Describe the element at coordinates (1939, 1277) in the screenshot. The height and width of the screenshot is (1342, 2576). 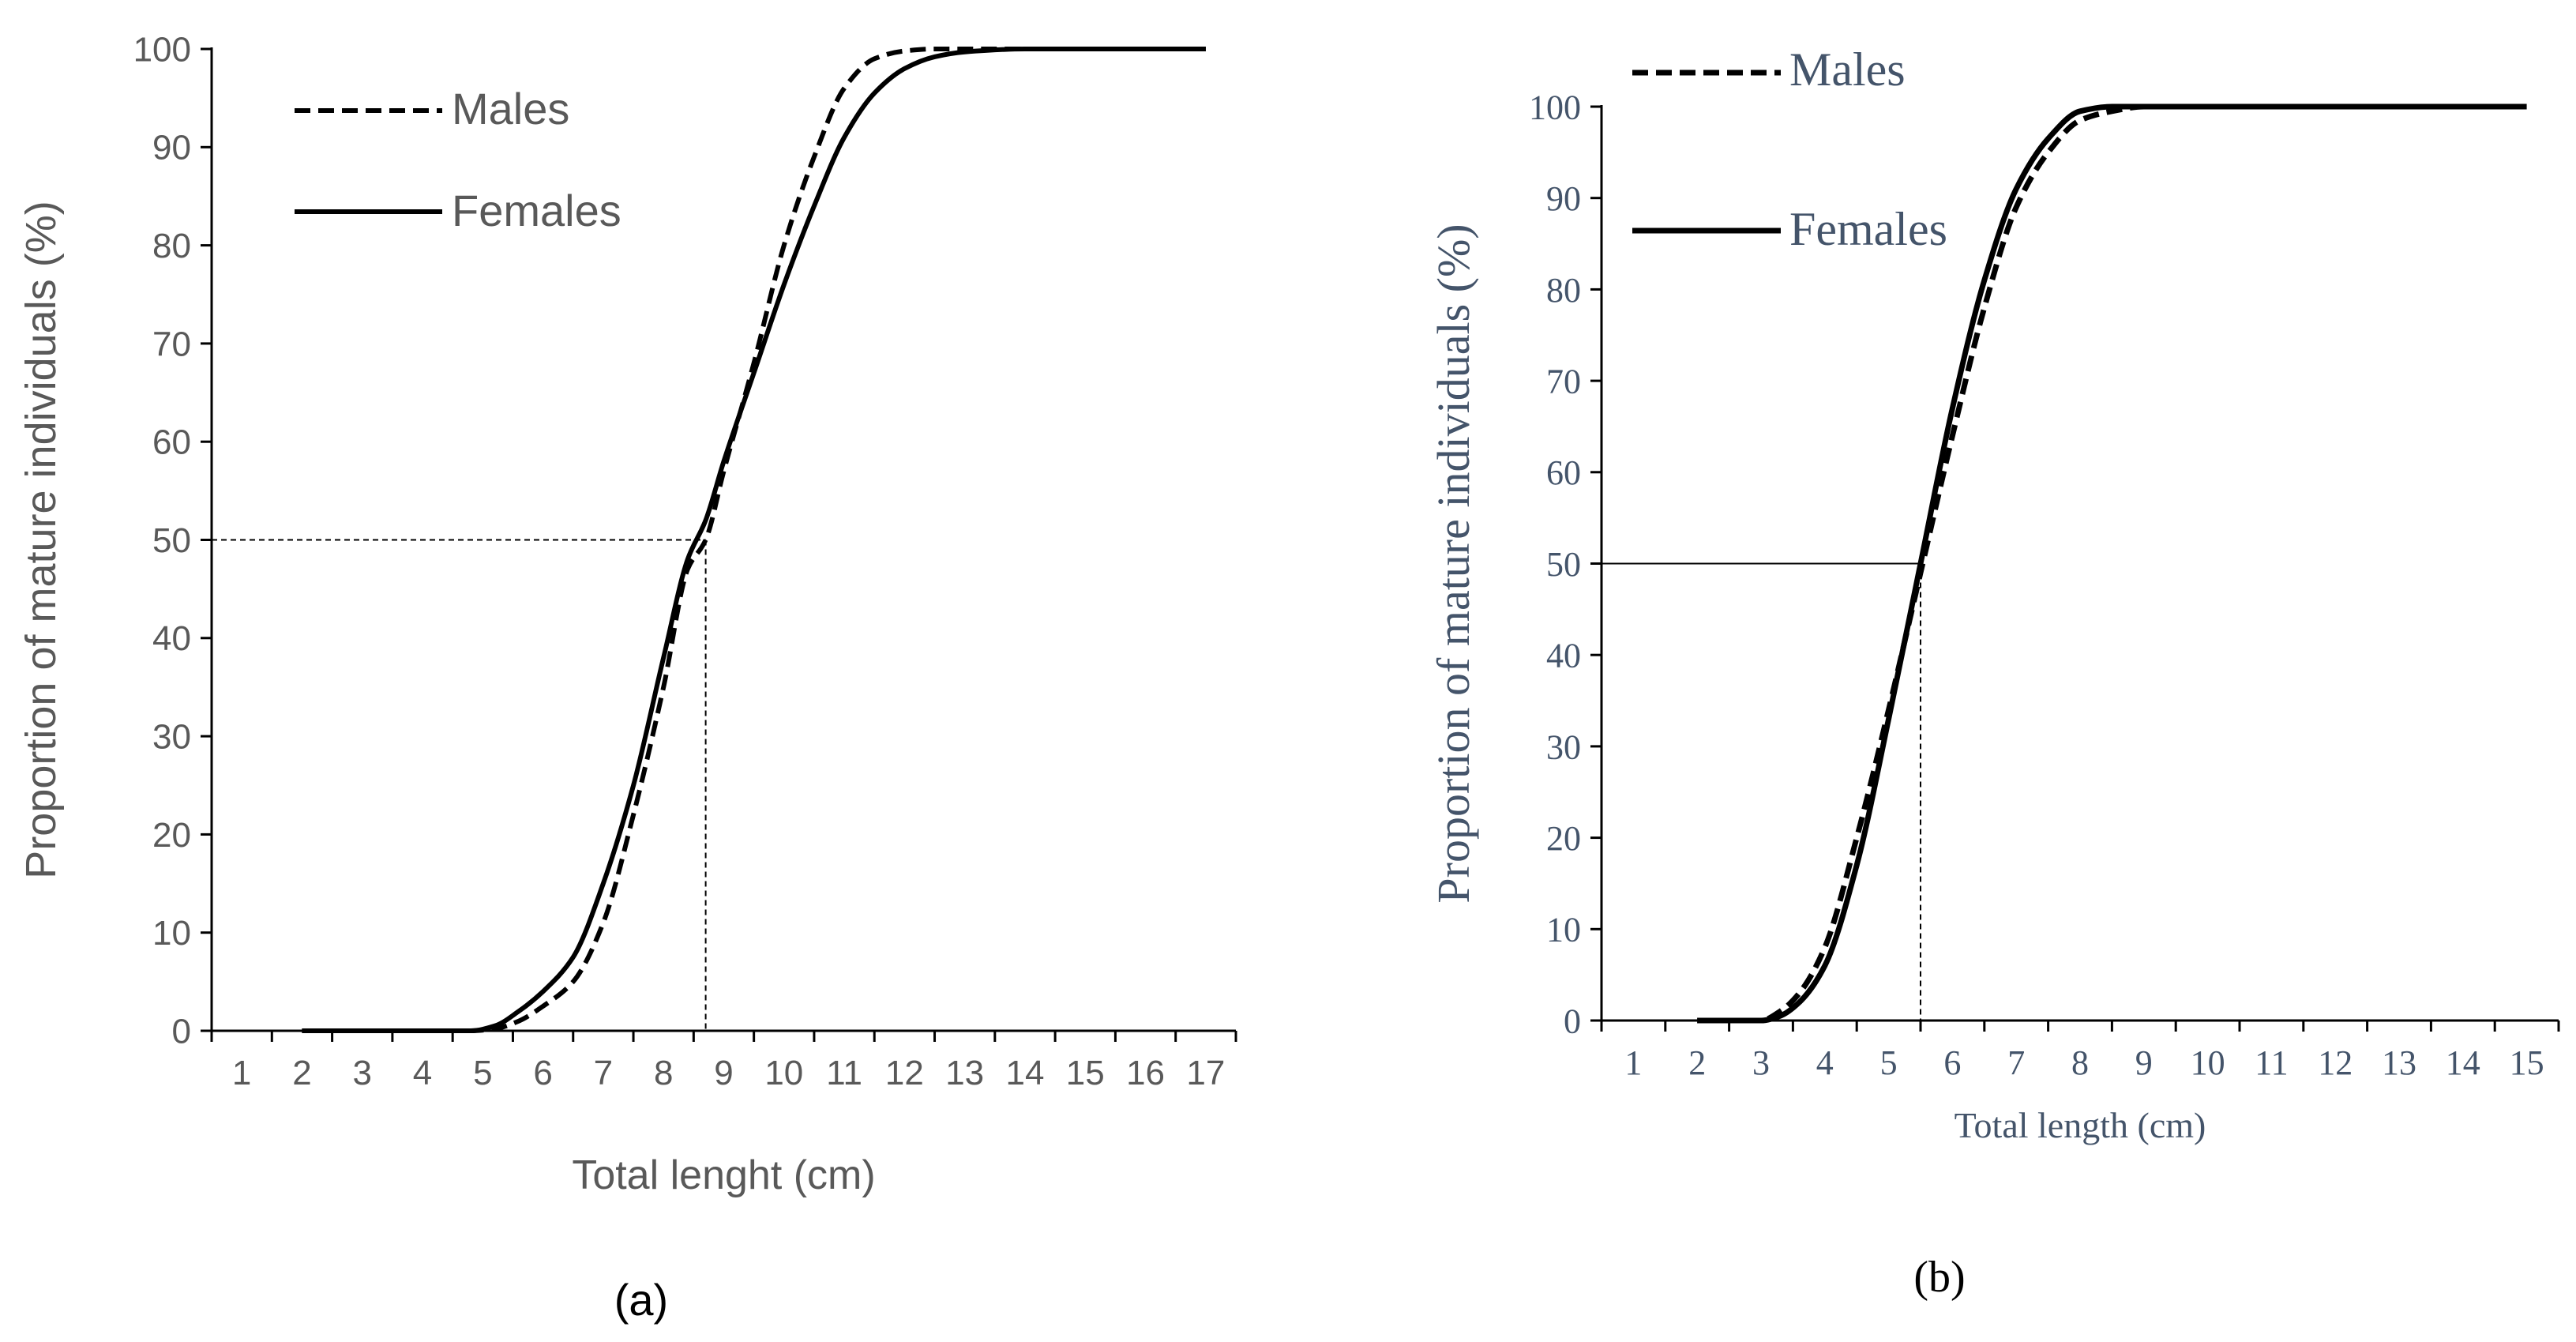
I see `panel-label: (b)` at that location.